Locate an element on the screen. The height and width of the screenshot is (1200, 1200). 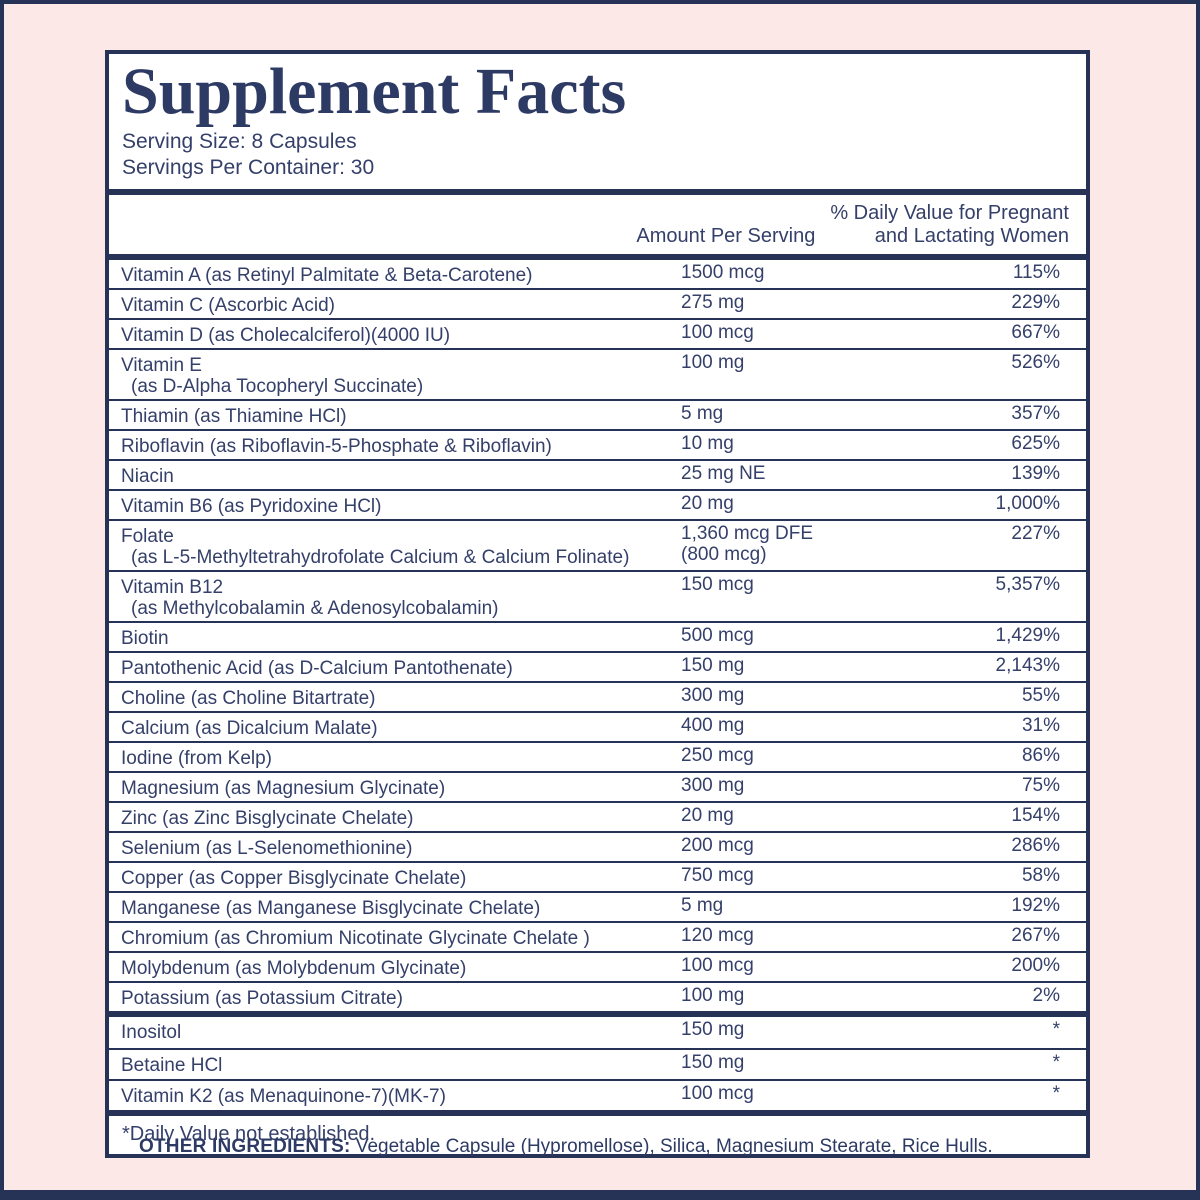
daily-value: 526% is located at coordinates (1035, 363).